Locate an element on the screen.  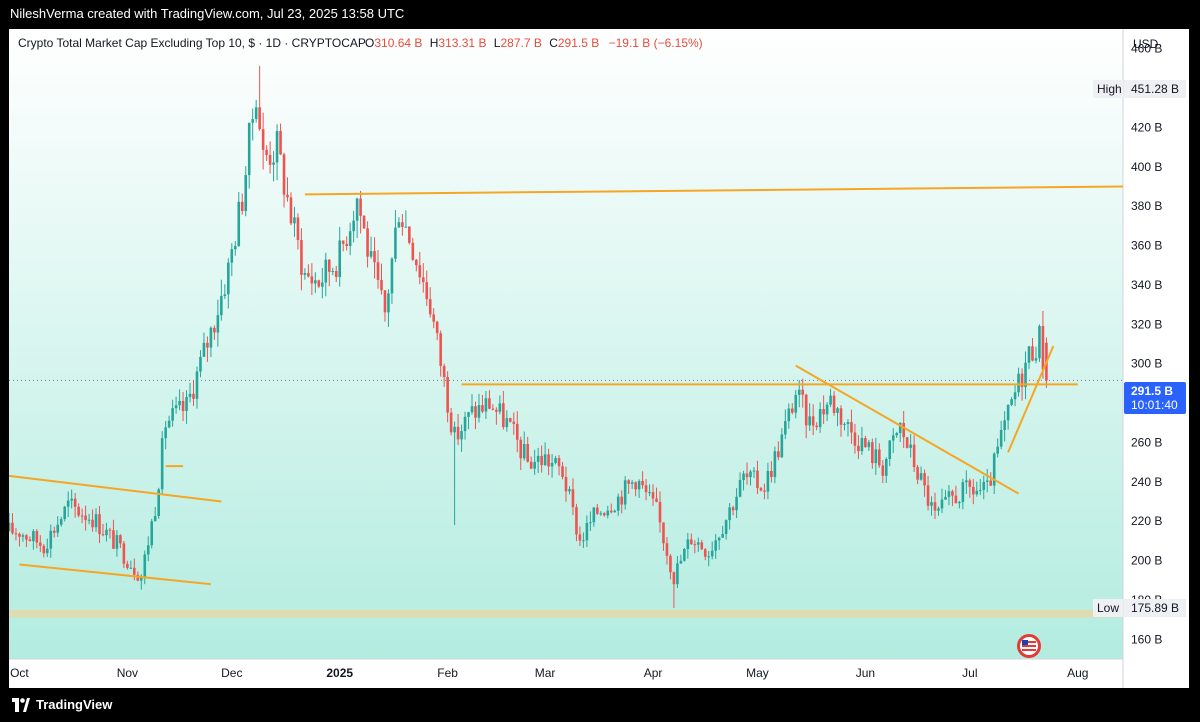
legend-change: −19.1 B (−6.15%) is located at coordinates (656, 43).